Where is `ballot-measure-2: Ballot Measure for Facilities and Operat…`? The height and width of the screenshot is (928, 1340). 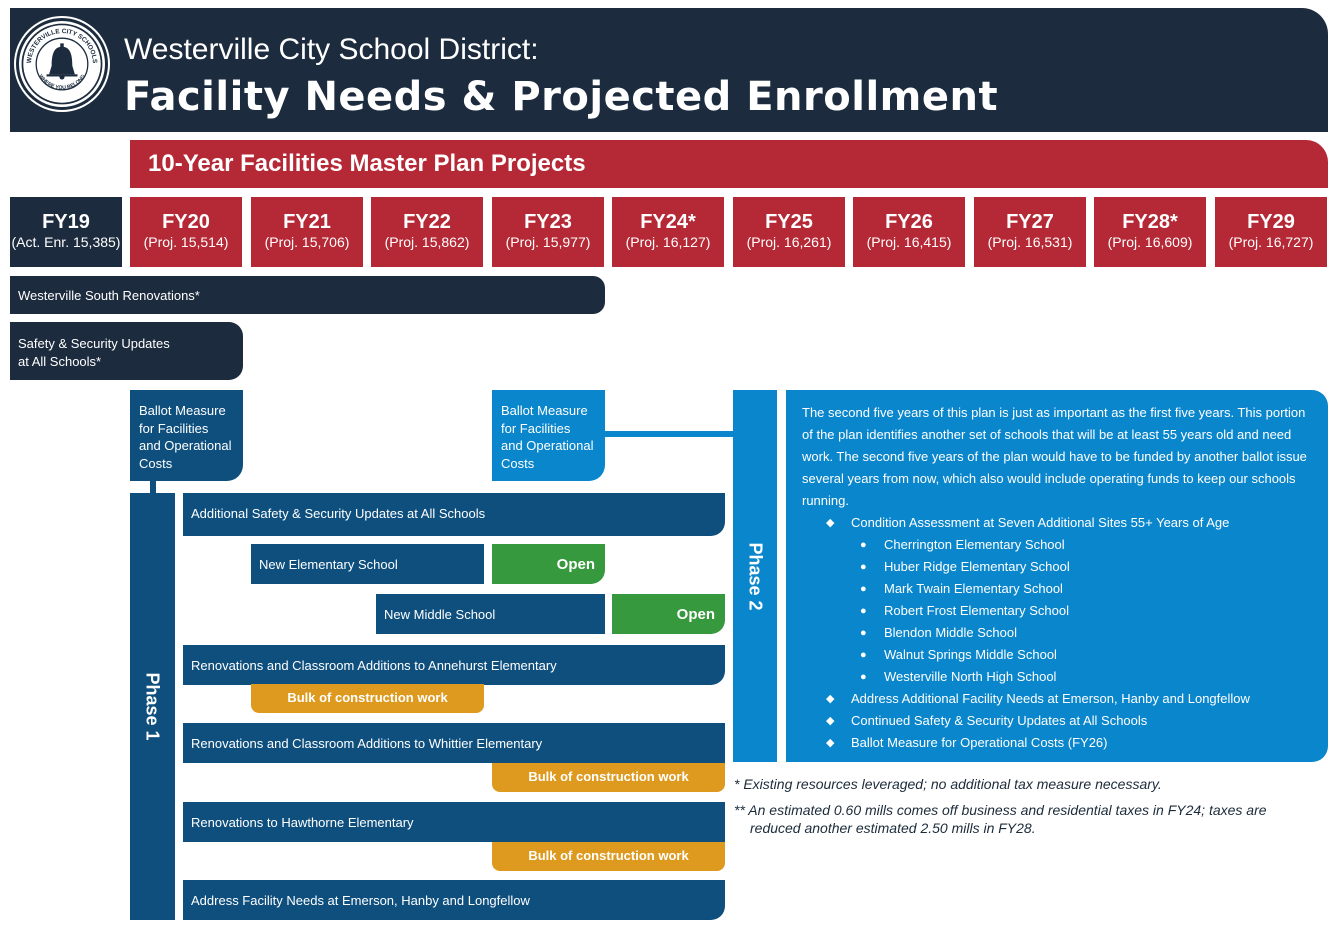
ballot-measure-2: Ballot Measure for Facilities and Operat… is located at coordinates (548, 435).